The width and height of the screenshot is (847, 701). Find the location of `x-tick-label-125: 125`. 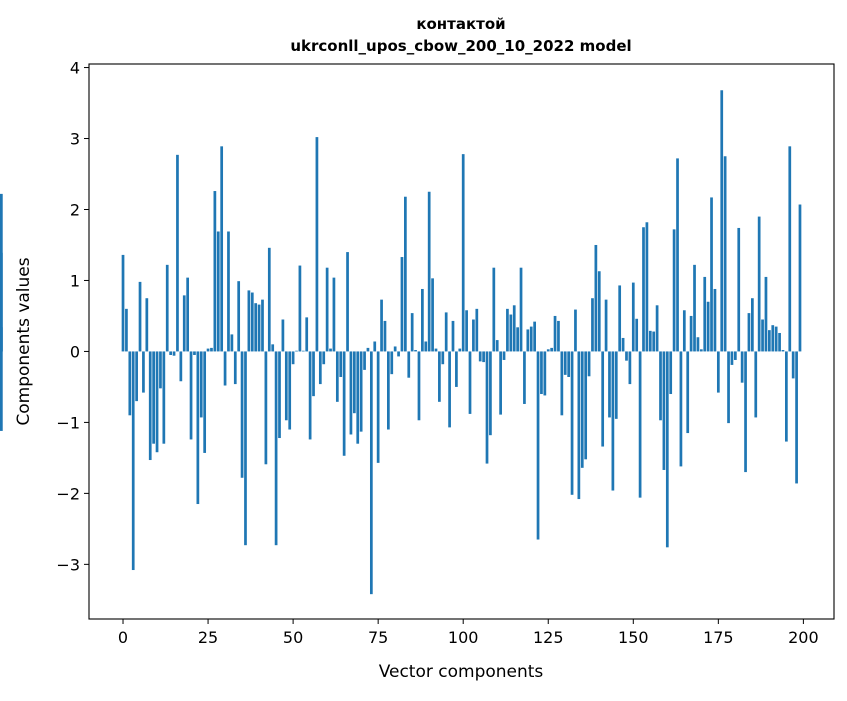

x-tick-label-125: 125 is located at coordinates (548, 637).